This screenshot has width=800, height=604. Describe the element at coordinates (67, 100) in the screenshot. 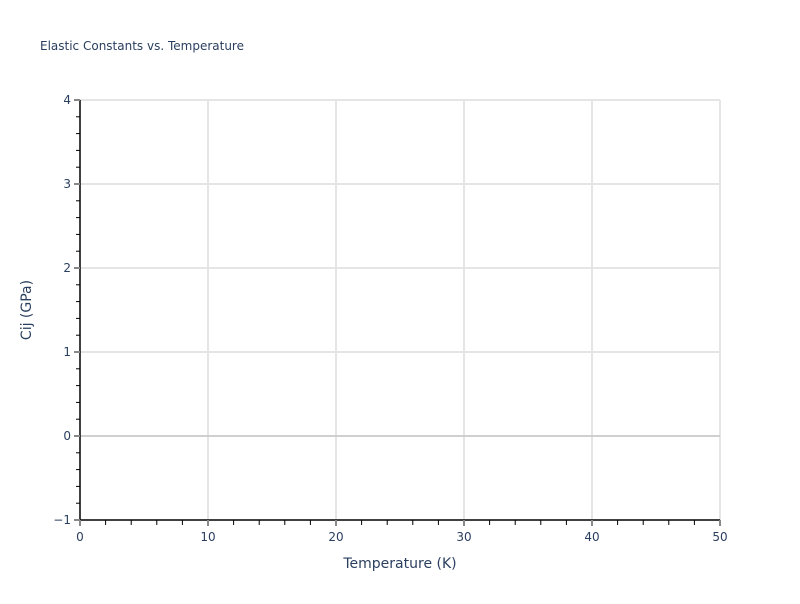

I see `y-tick-label: 4` at that location.